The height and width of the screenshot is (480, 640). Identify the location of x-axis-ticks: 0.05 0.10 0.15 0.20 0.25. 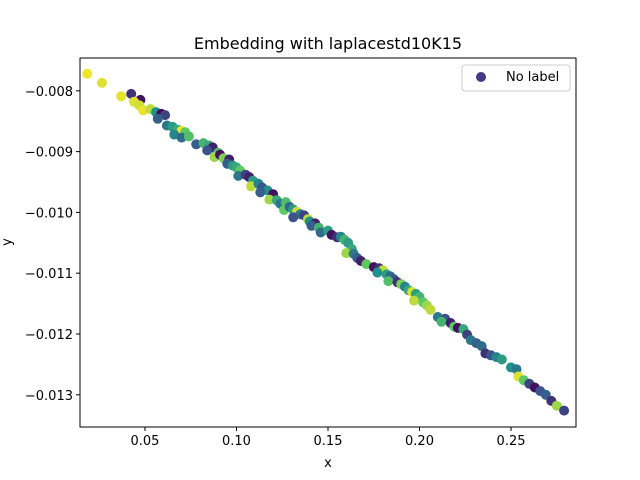
(328, 438).